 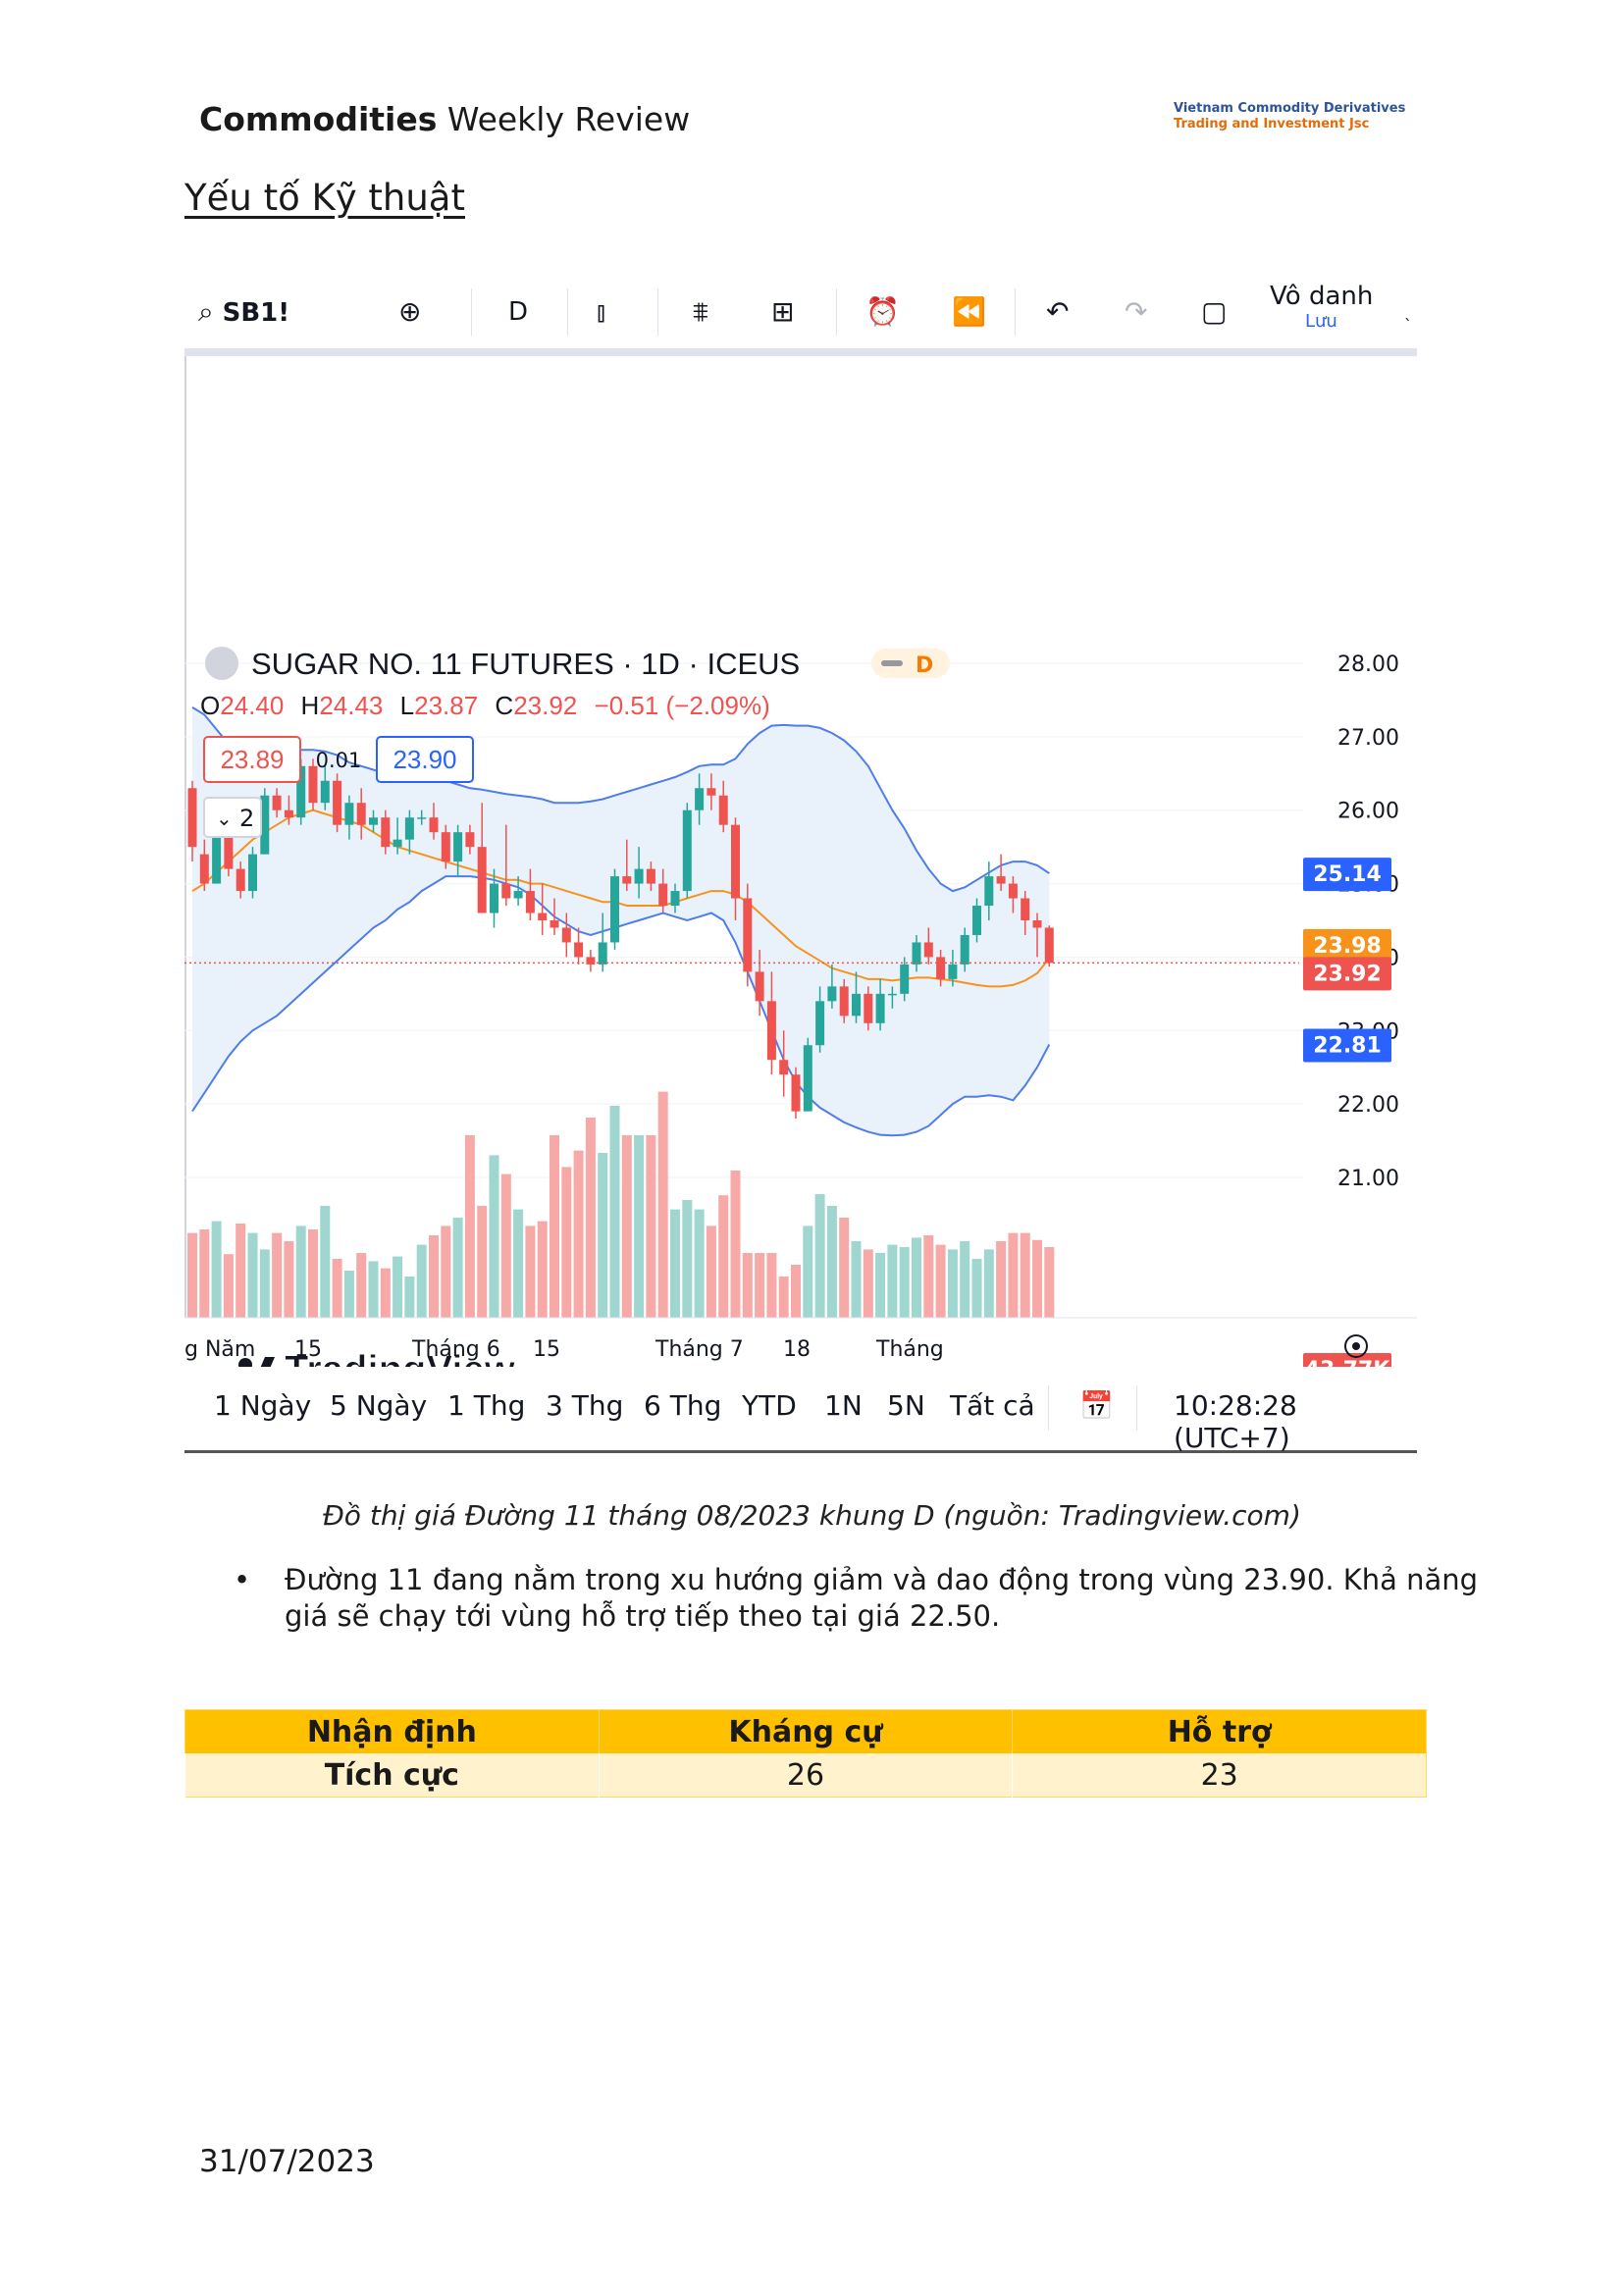 I want to click on footer-date: 31/07/2023, so click(x=287, y=2162).